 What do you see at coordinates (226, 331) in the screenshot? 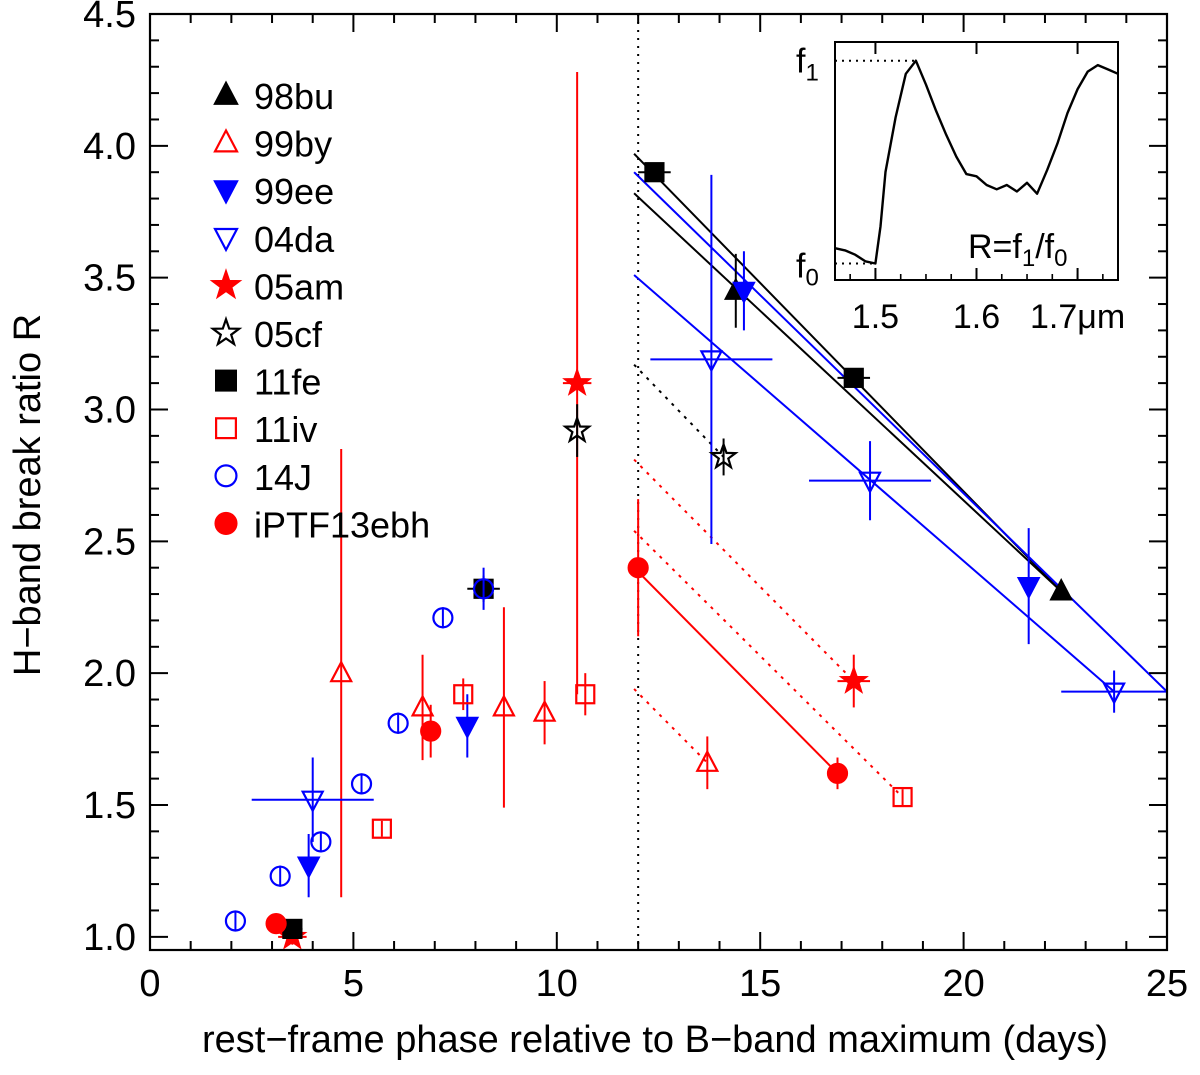
I see `legend-marker-05cf` at bounding box center [226, 331].